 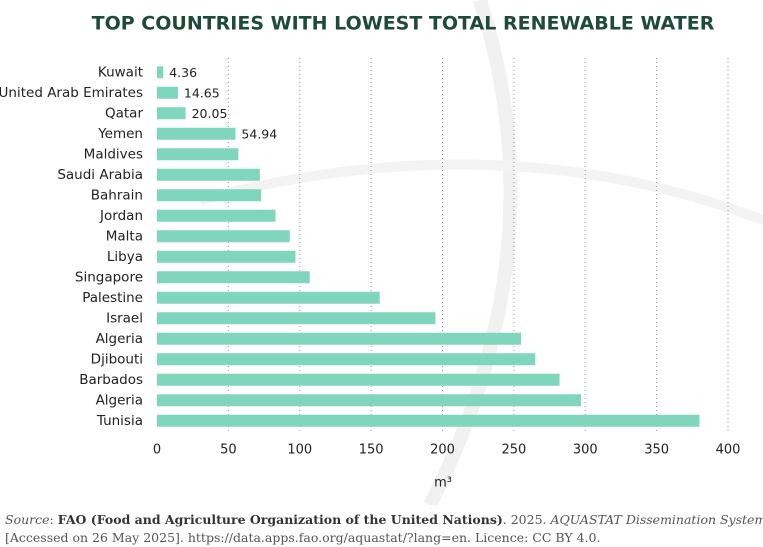 What do you see at coordinates (120, 134) in the screenshot?
I see `y-tick-label: Yemen` at bounding box center [120, 134].